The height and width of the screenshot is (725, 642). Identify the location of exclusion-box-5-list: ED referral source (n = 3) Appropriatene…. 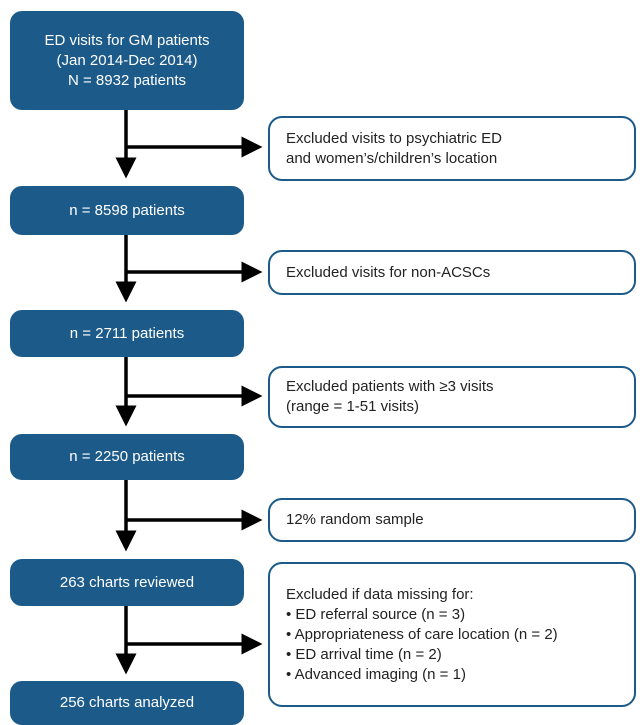
(422, 645).